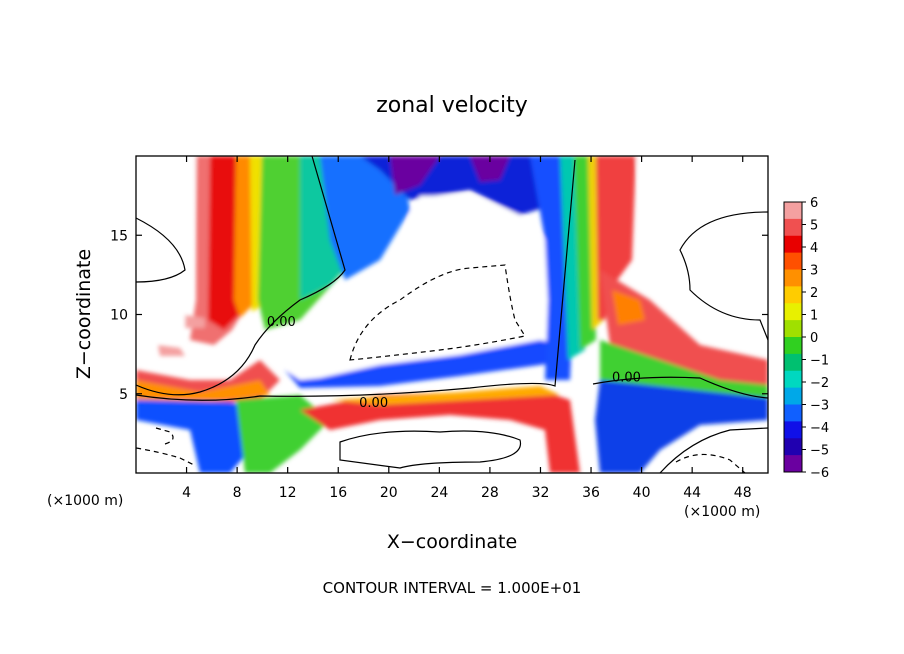 The image size is (904, 654). Describe the element at coordinates (288, 493) in the screenshot. I see `x-tick-label: 12` at that location.